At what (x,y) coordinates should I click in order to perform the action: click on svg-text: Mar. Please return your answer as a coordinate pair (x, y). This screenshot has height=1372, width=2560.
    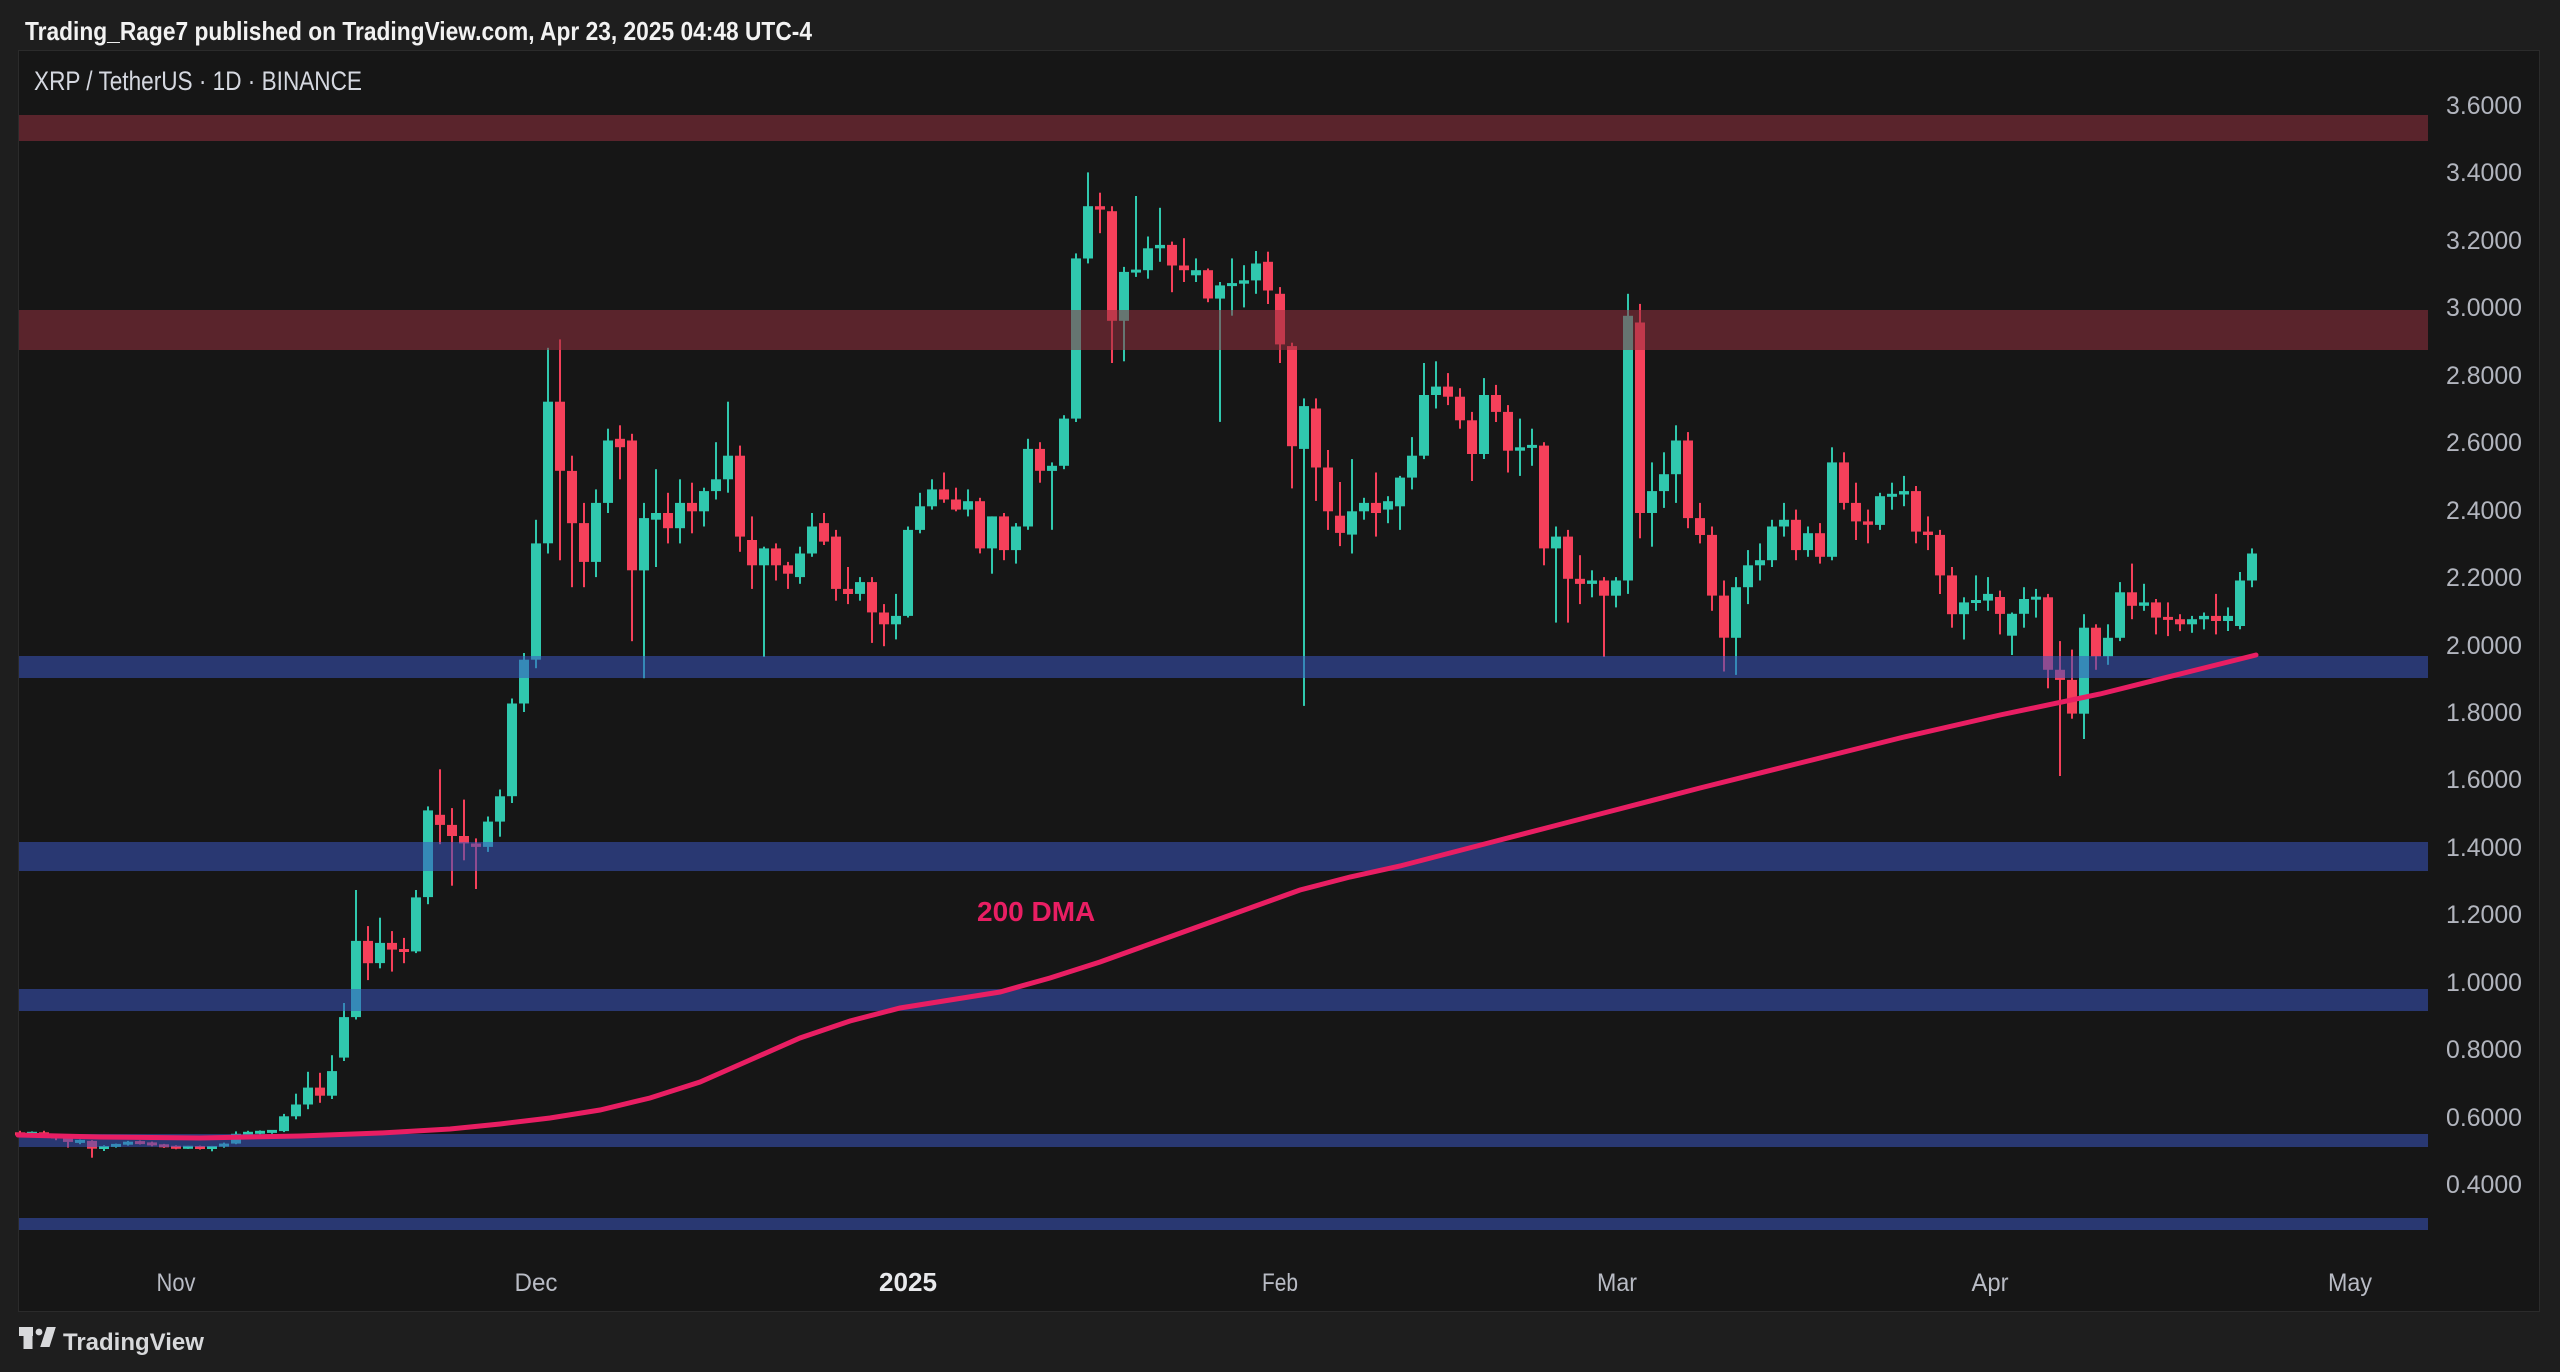
    Looking at the image, I should click on (1617, 1283).